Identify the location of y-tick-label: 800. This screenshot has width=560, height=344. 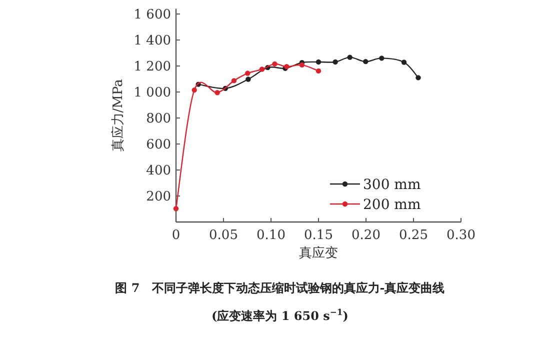
(158, 119).